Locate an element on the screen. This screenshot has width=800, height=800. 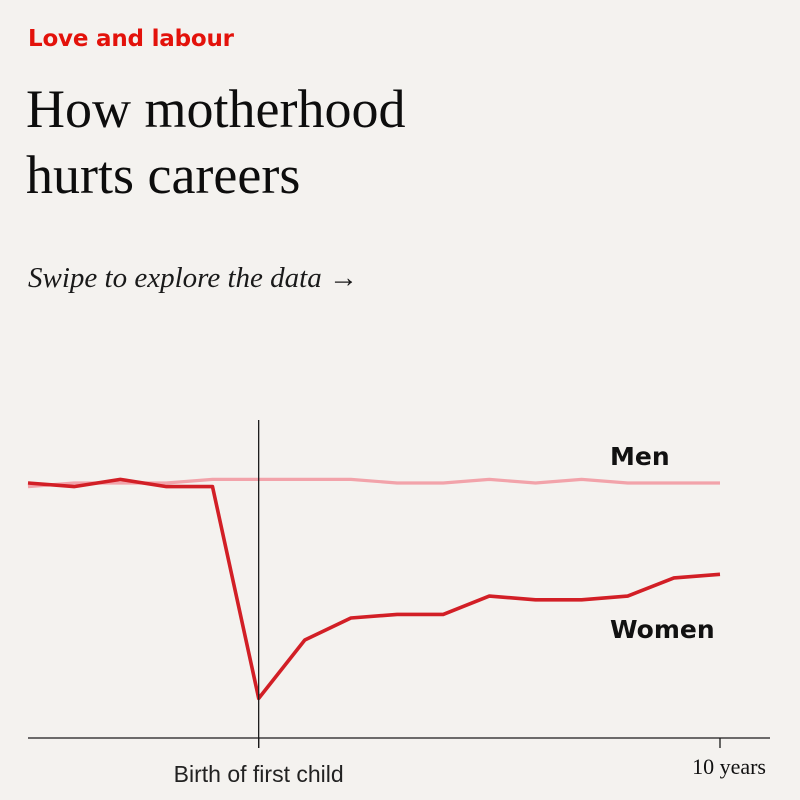
swipe-prompt: Swipe to explore the data → is located at coordinates (193, 278).